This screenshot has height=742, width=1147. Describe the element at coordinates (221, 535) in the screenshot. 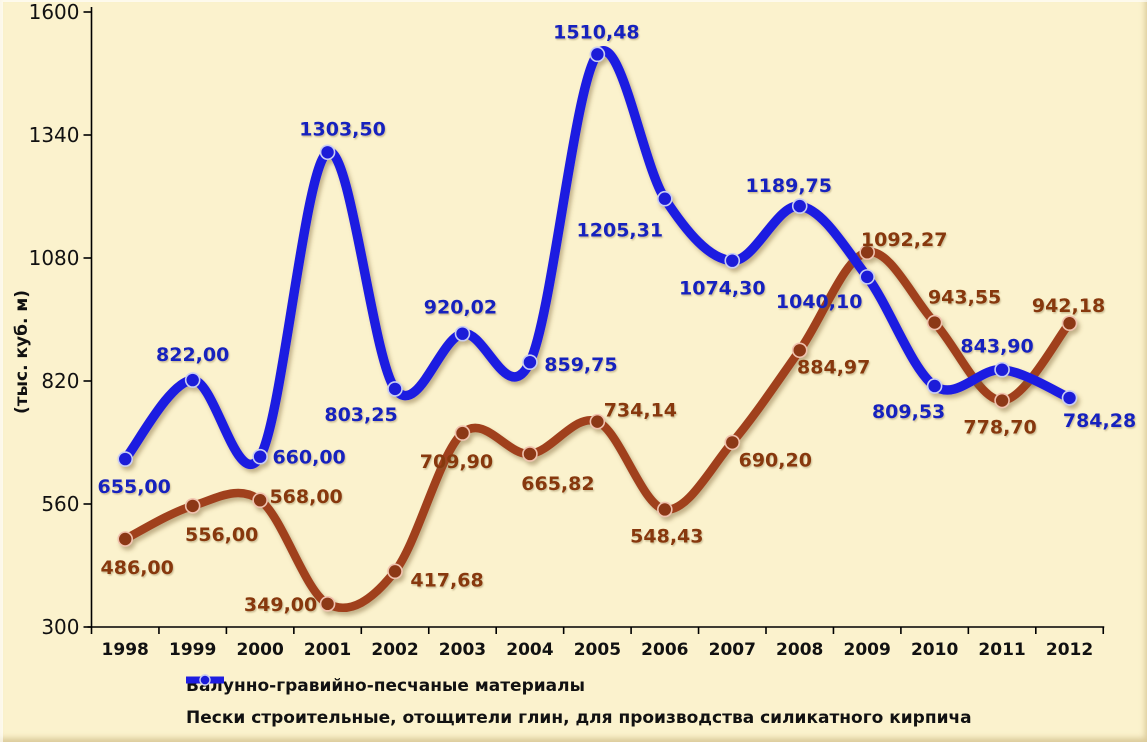

I see `data-label: 556,00` at that location.